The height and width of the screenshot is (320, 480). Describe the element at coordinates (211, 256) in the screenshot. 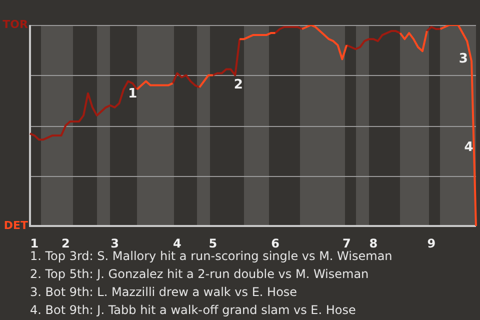

I see `text: 1. Top 3rd: S. Mallory hit a run-scoring single vs M. Wiseman` at that location.